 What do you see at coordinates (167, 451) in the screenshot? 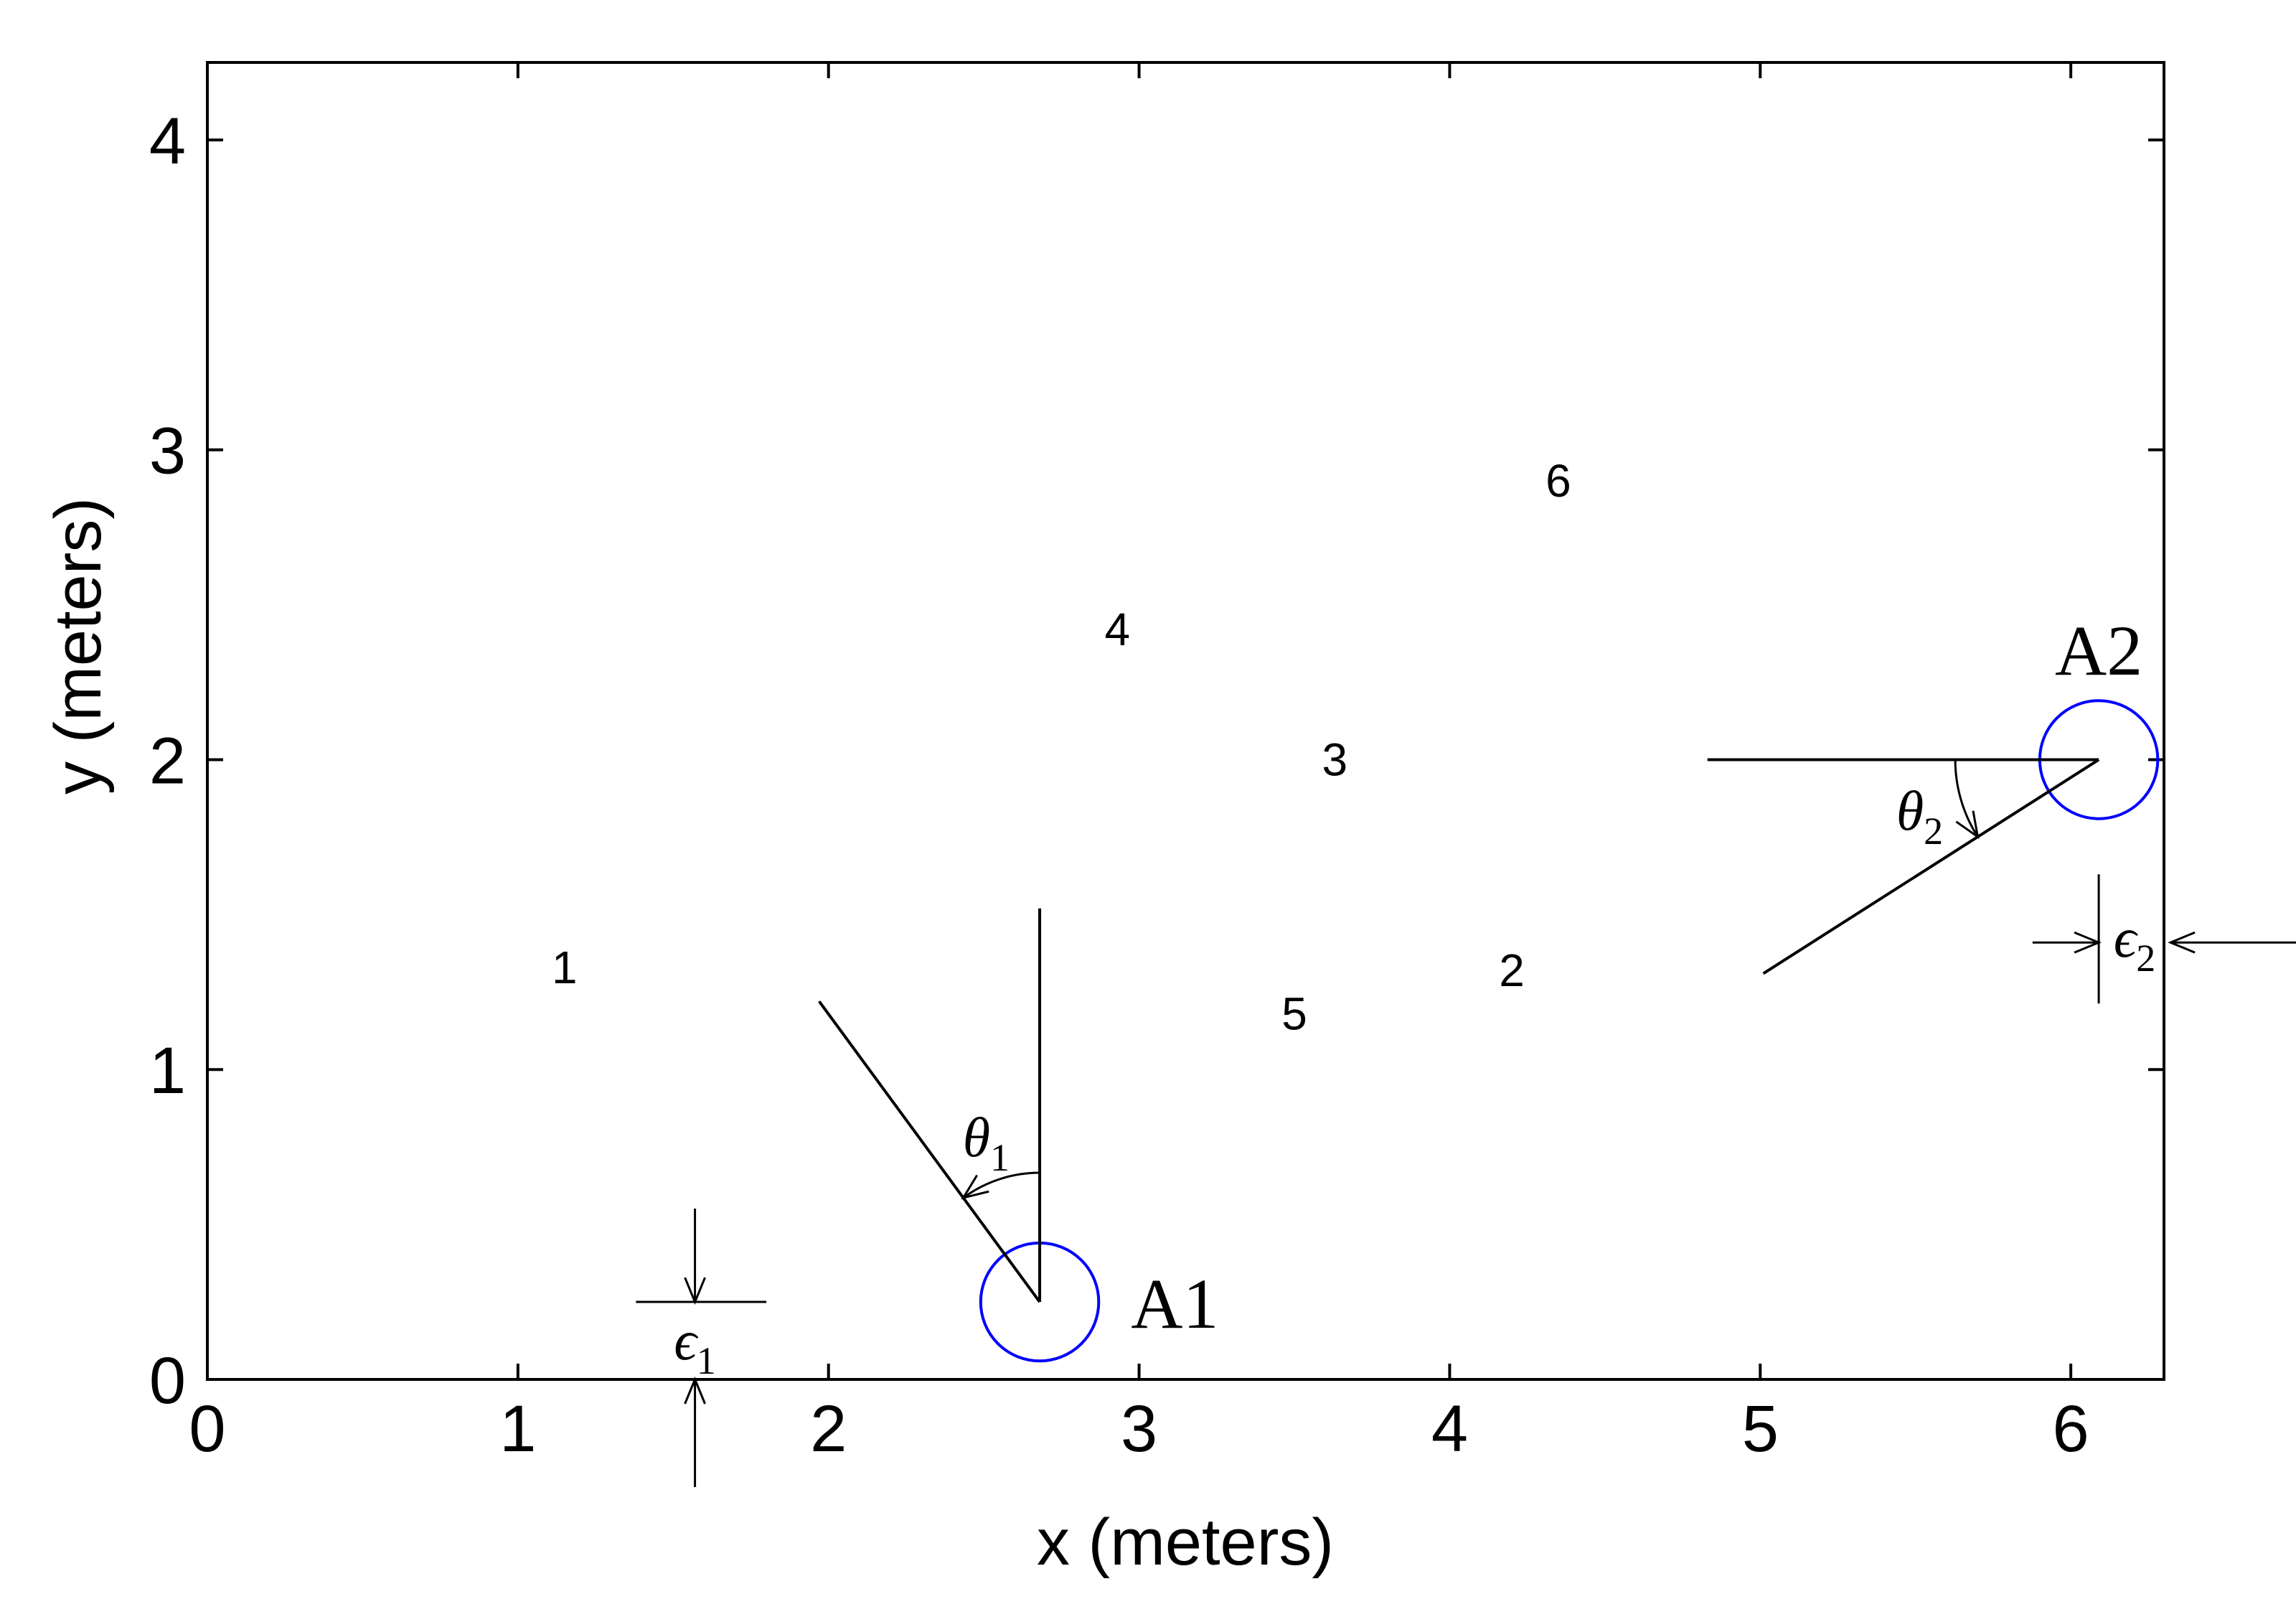
I see `y-tick-label: 3` at bounding box center [167, 451].